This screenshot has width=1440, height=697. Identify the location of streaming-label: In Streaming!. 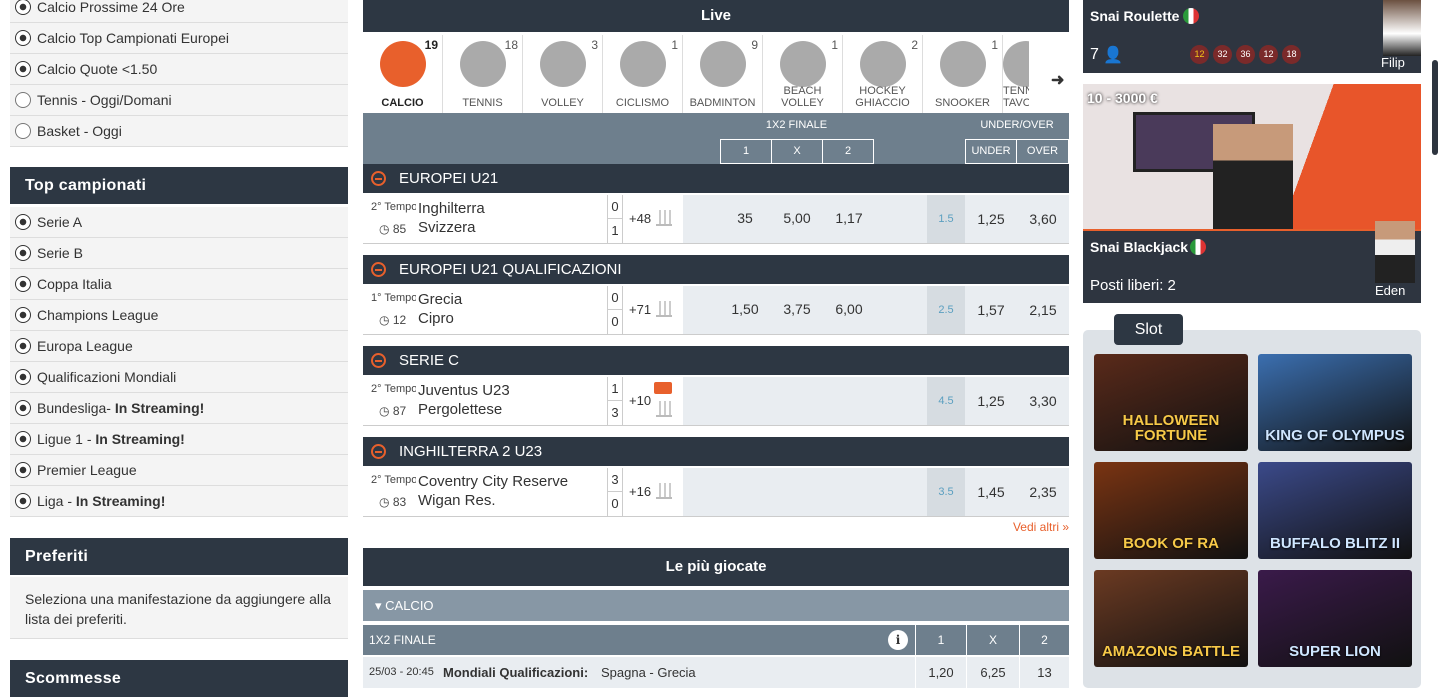
(120, 501).